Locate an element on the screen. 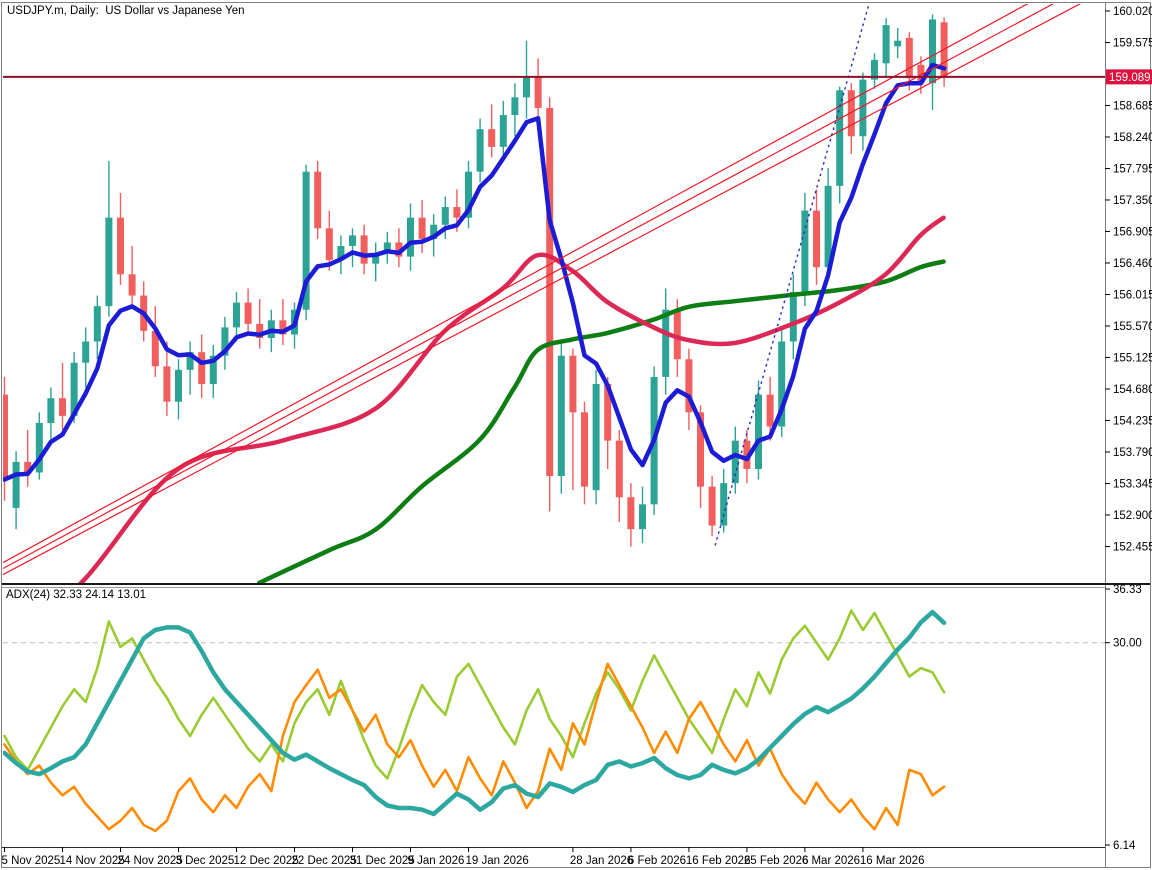  price-tick-label: 158.240 is located at coordinates (1132, 138).